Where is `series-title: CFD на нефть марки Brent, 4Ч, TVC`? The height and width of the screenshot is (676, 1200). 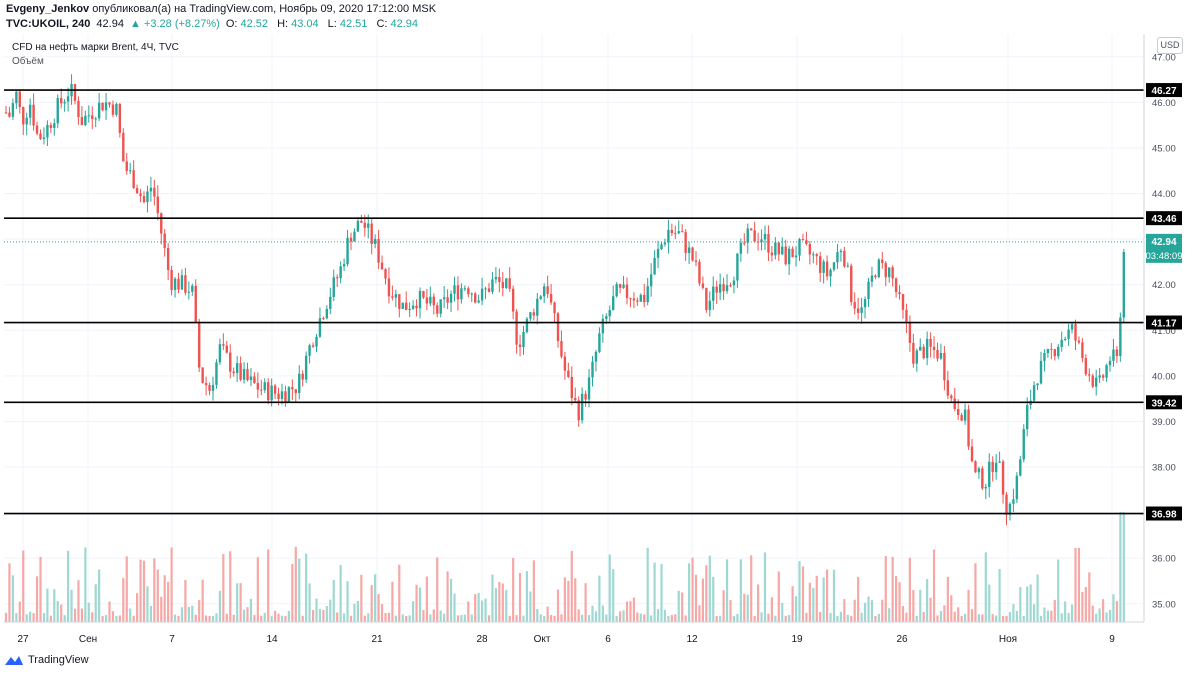 series-title: CFD на нефть марки Brent, 4Ч, TVC is located at coordinates (95, 47).